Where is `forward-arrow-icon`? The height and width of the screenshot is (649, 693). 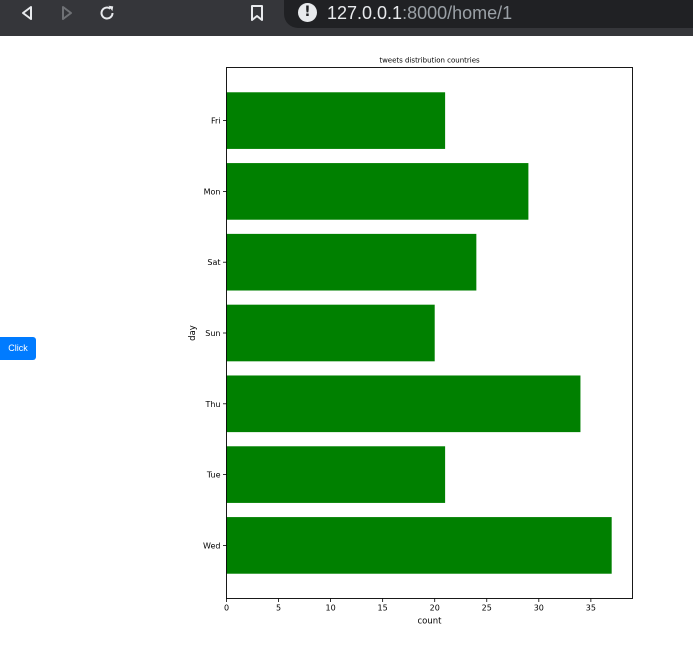 forward-arrow-icon is located at coordinates (67, 12).